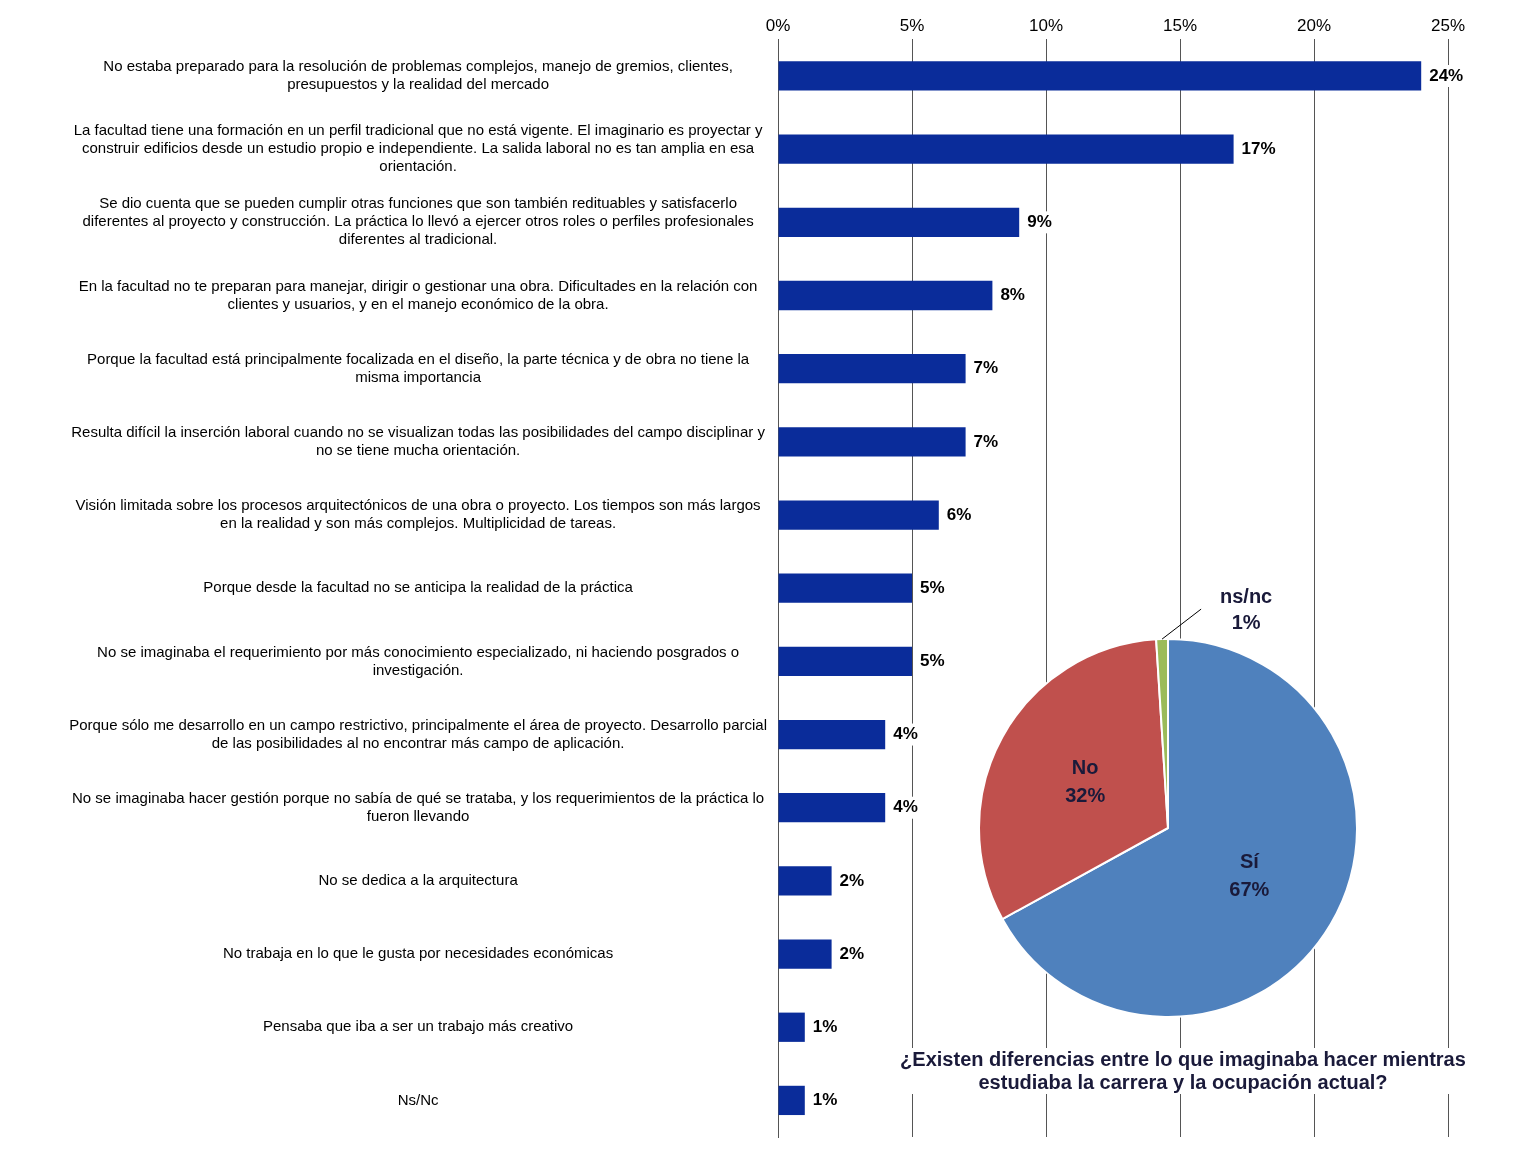 This screenshot has width=1517, height=1157. What do you see at coordinates (1258, 148) in the screenshot?
I see `data-label: 17%` at bounding box center [1258, 148].